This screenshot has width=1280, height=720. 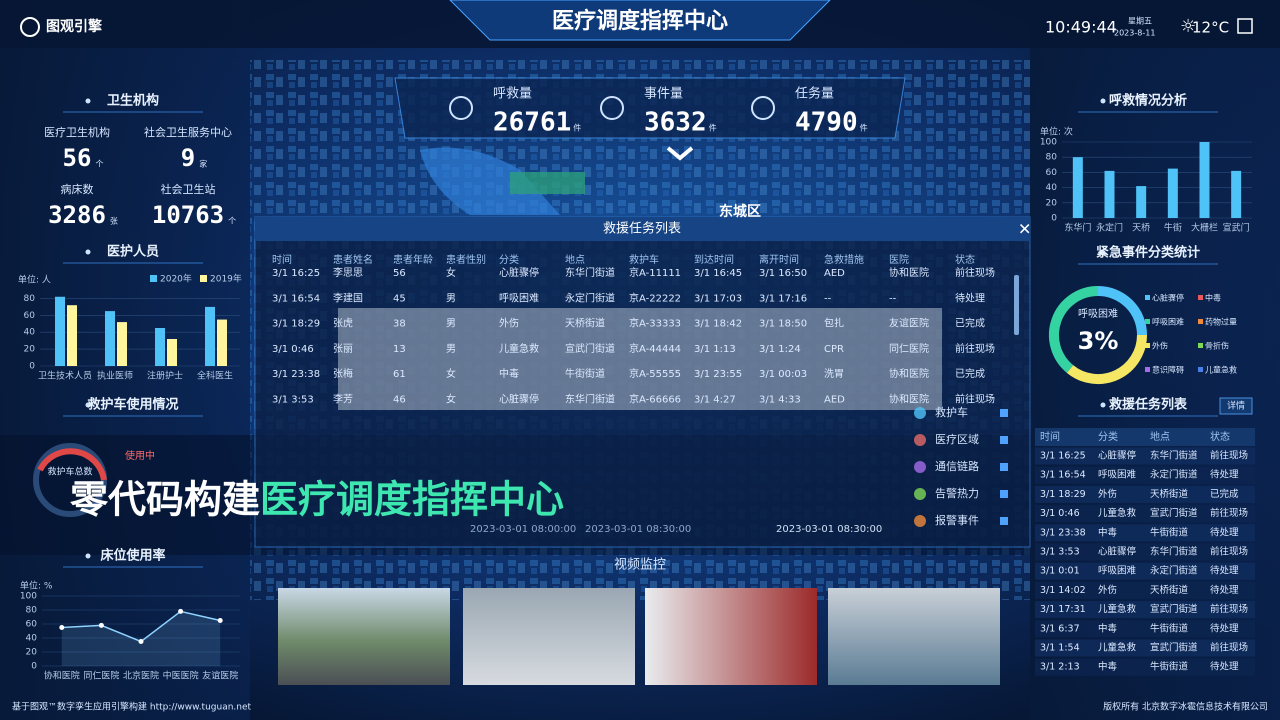 I want to click on layer-label: 报警事件, so click(x=957, y=520).